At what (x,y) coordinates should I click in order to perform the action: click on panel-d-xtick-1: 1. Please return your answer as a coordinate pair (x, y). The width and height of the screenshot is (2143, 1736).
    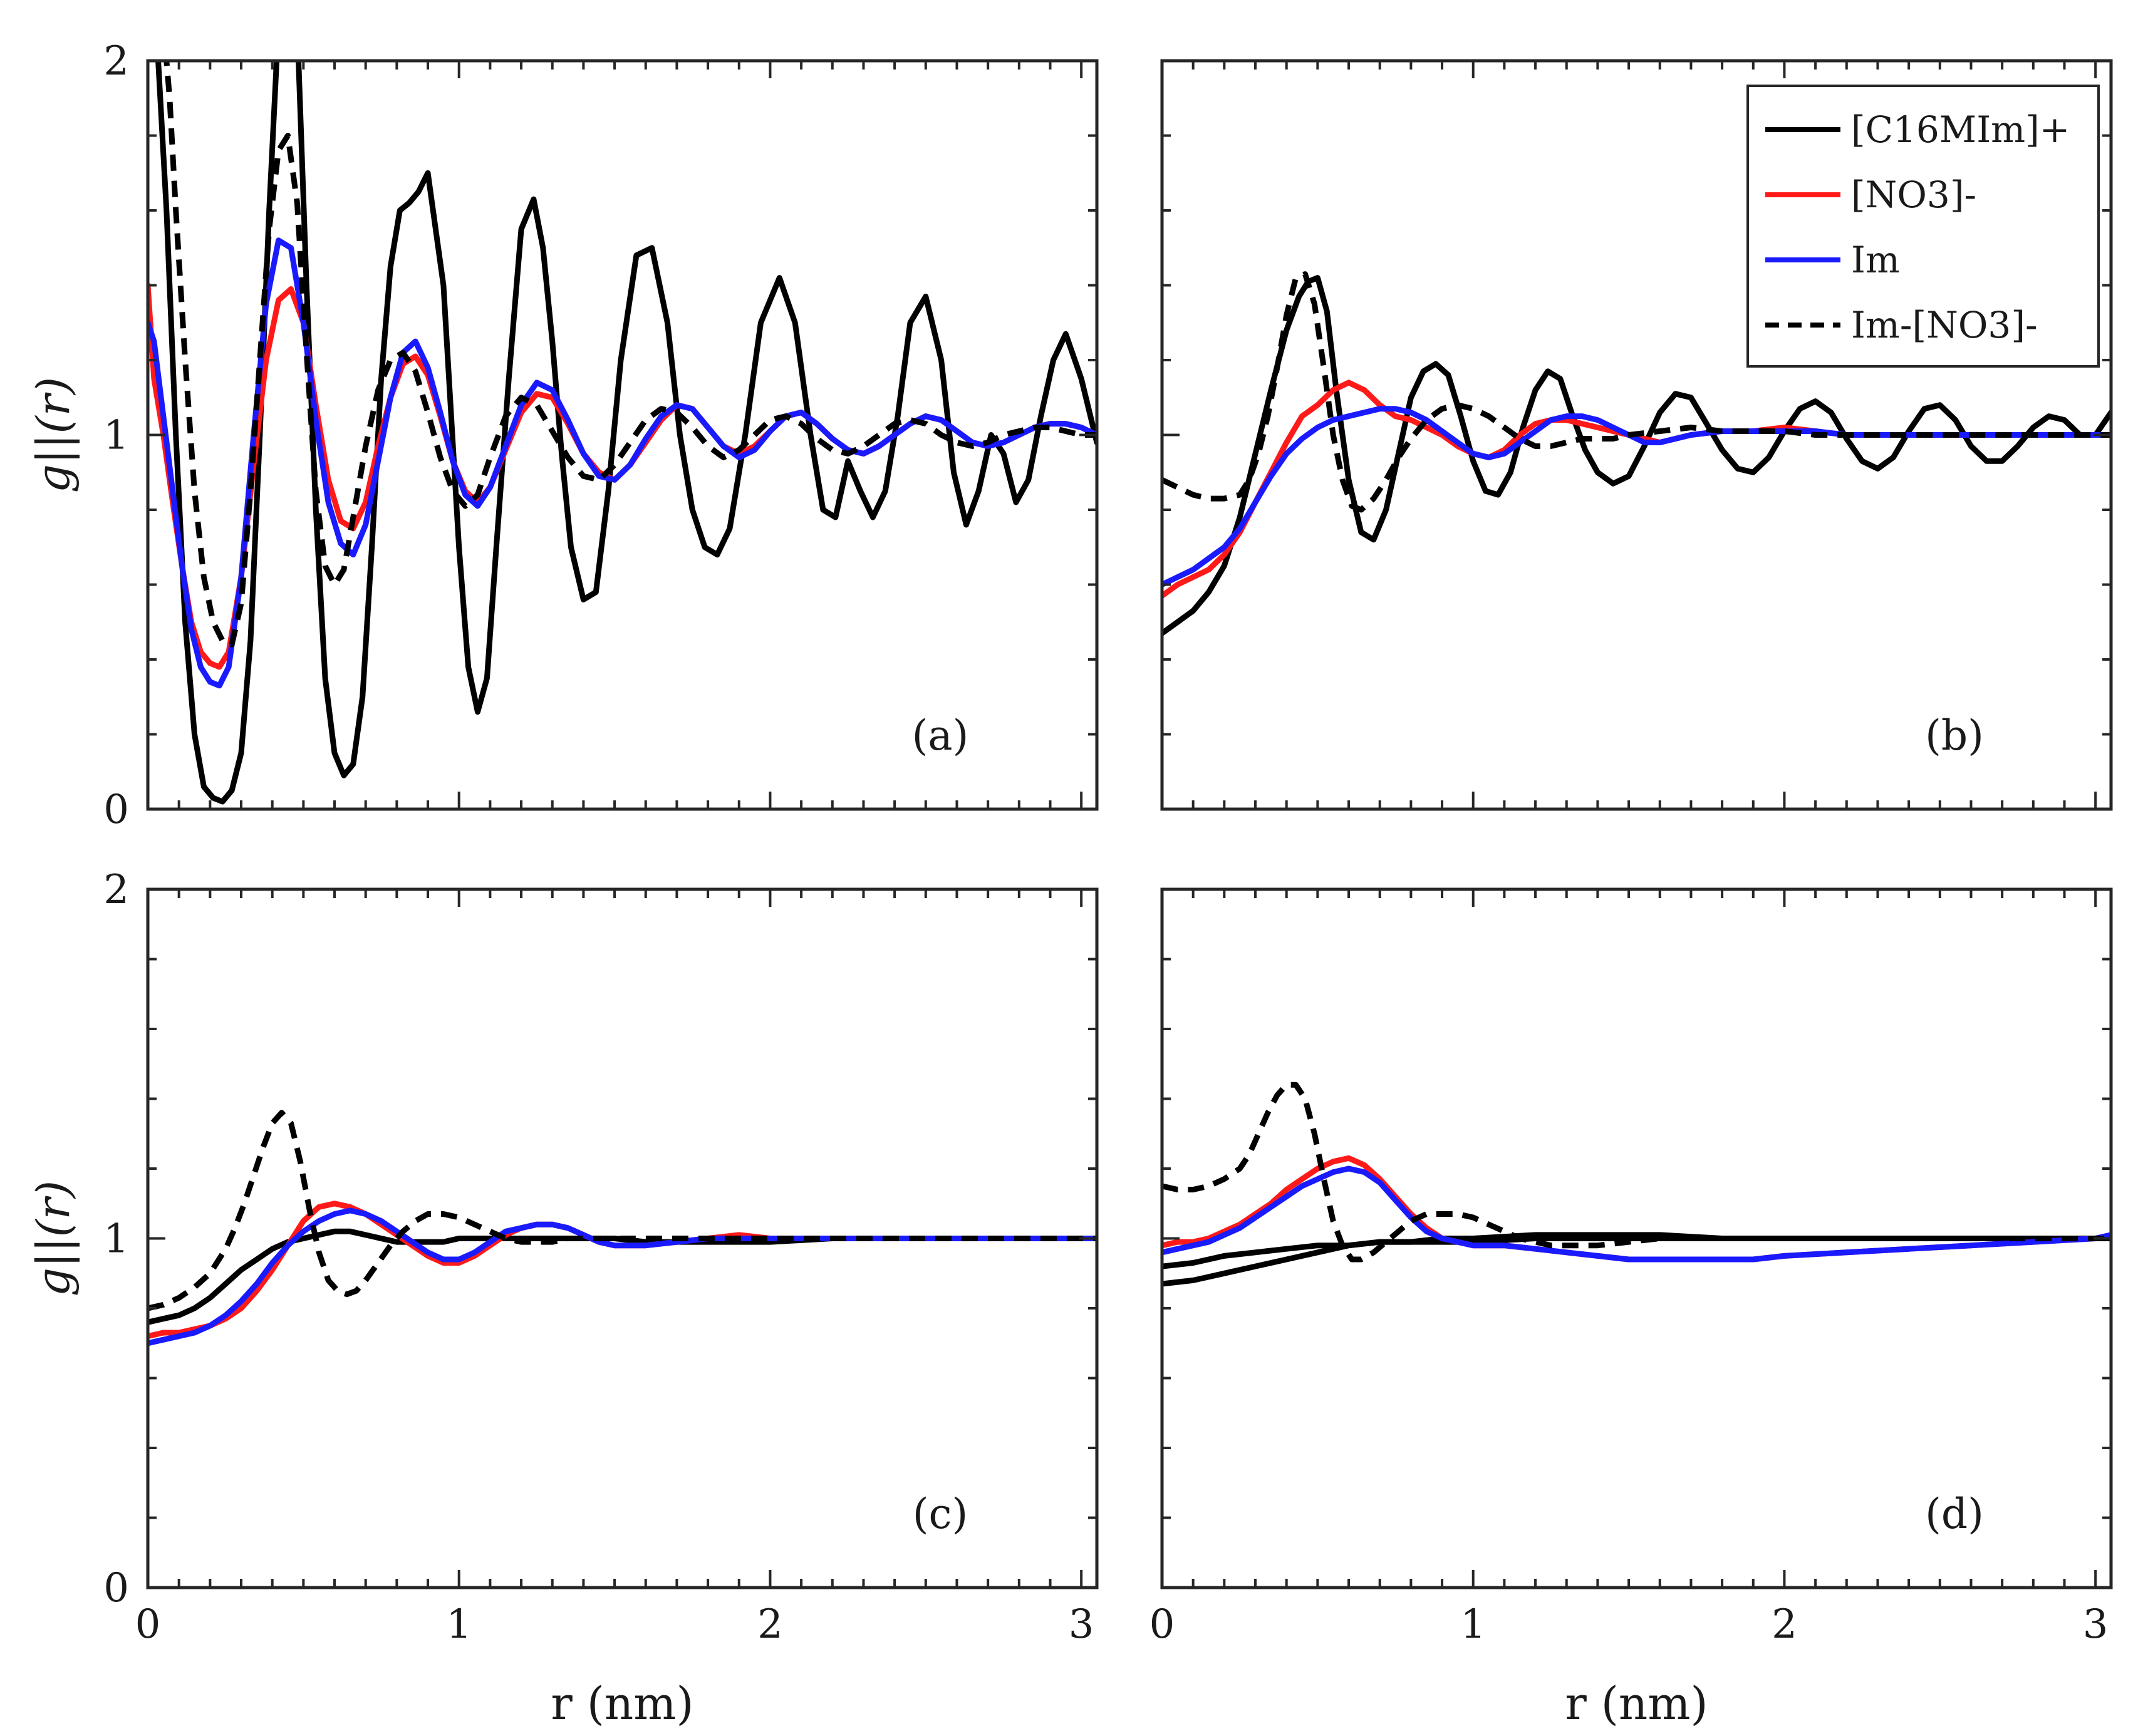
    Looking at the image, I should click on (1473, 1624).